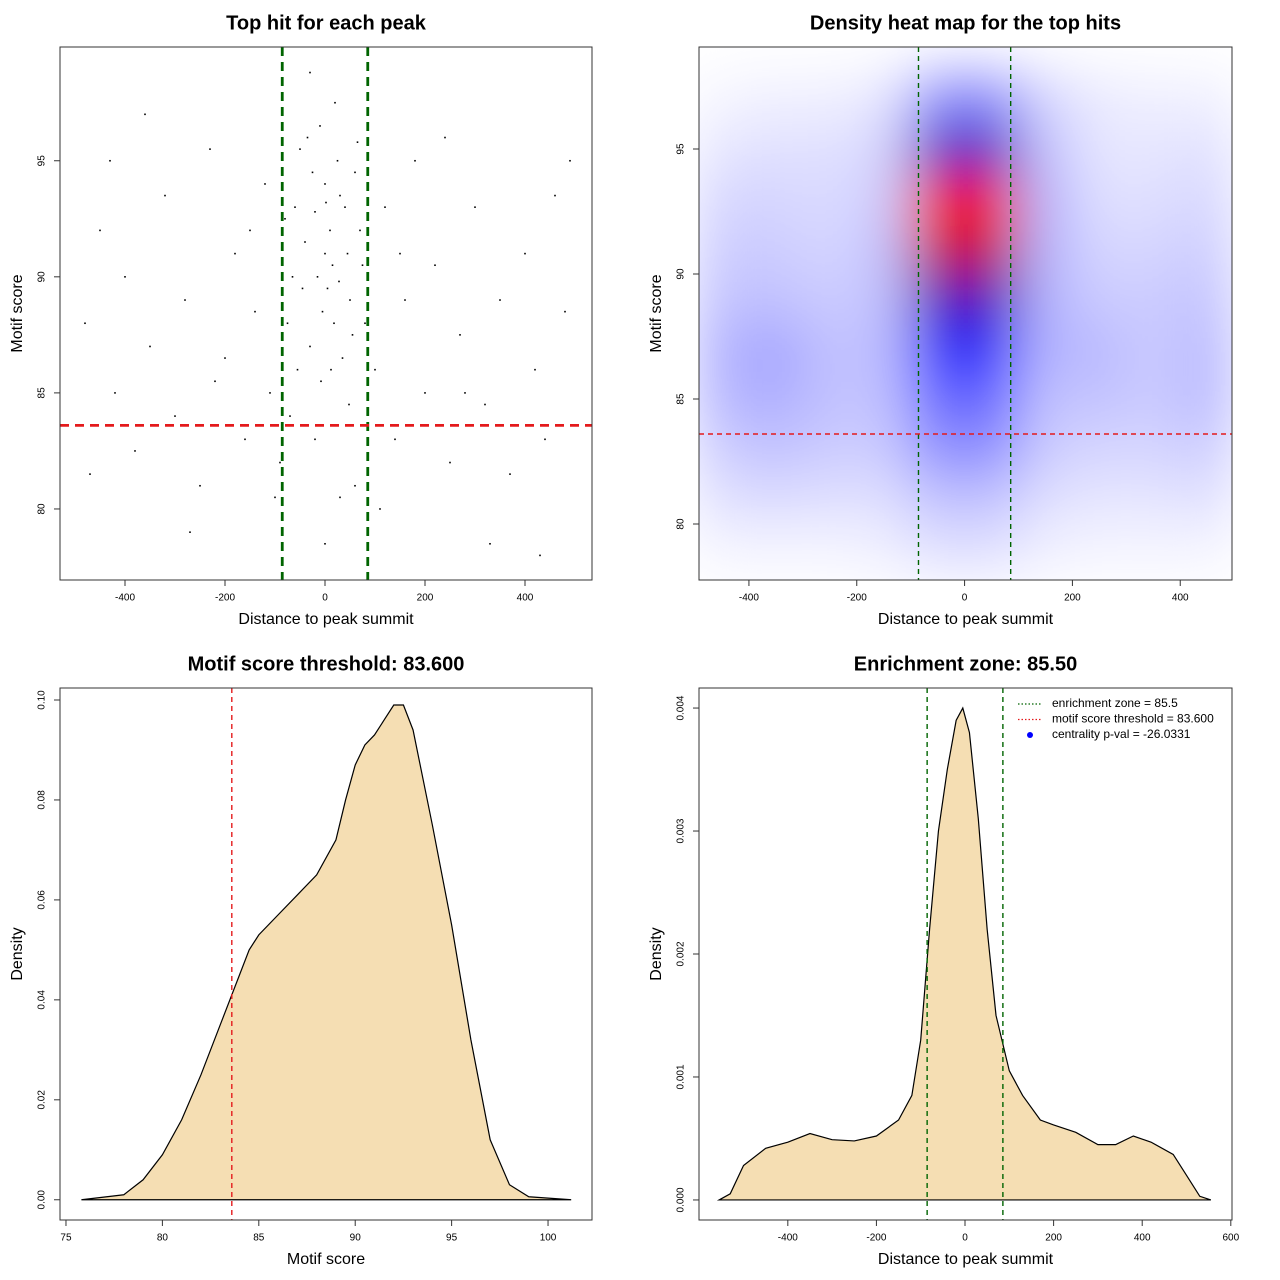  Describe the element at coordinates (965, 1238) in the screenshot. I see `x-tick-label: 0` at that location.